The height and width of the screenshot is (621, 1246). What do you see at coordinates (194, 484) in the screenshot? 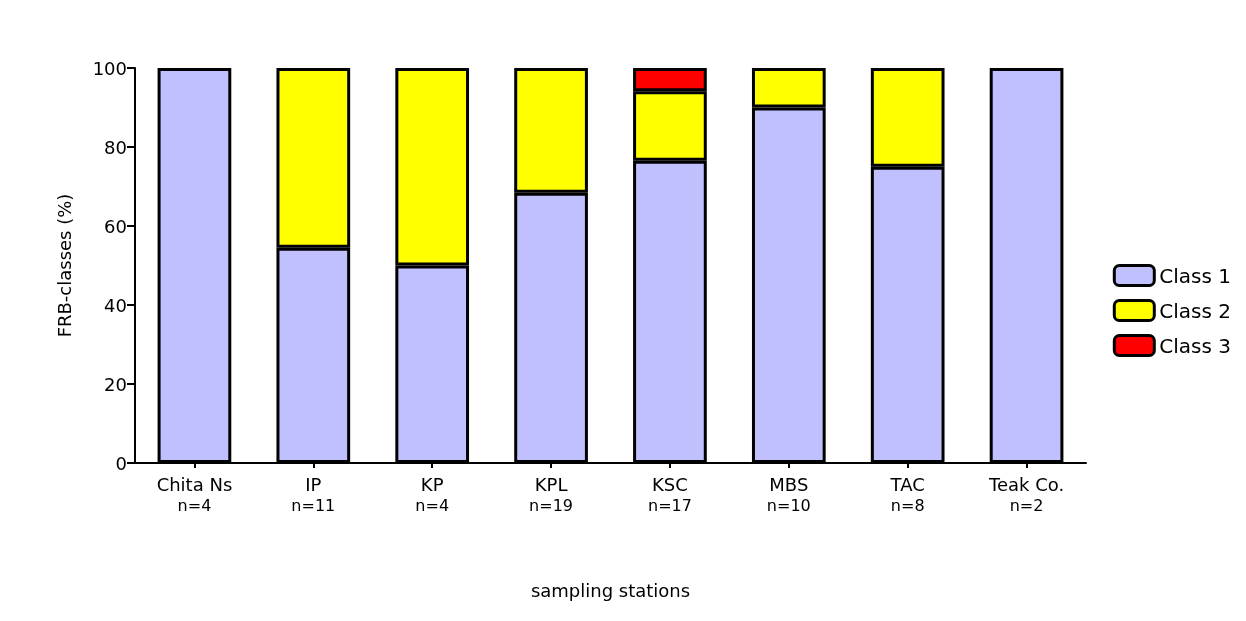
I see `x-tick-label: Chita Ns` at bounding box center [194, 484].